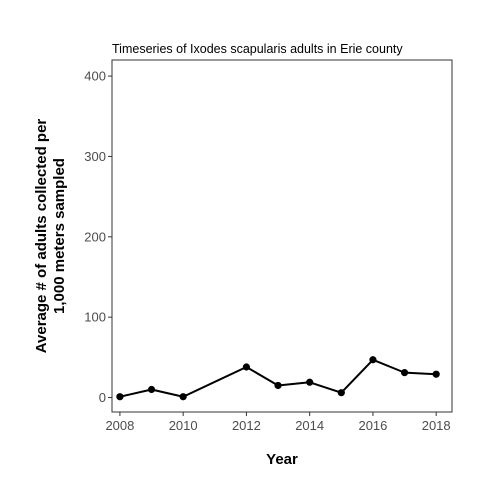 The width and height of the screenshot is (480, 480). What do you see at coordinates (95, 156) in the screenshot?
I see `y-tick-label: 300` at bounding box center [95, 156].